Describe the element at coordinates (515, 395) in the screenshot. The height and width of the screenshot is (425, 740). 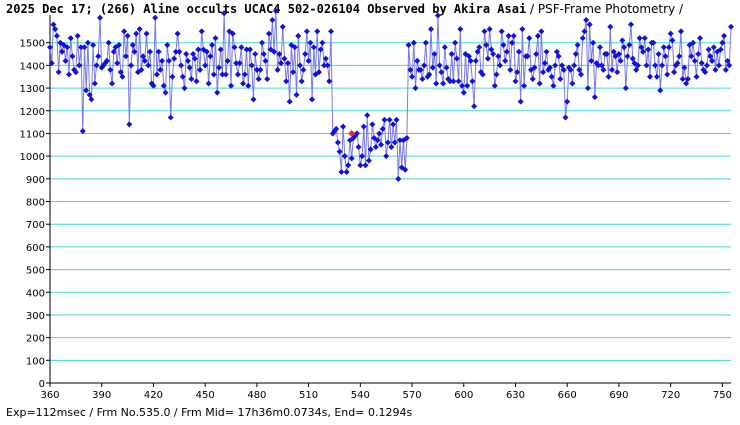
I see `x-tick-label: 630` at that location.